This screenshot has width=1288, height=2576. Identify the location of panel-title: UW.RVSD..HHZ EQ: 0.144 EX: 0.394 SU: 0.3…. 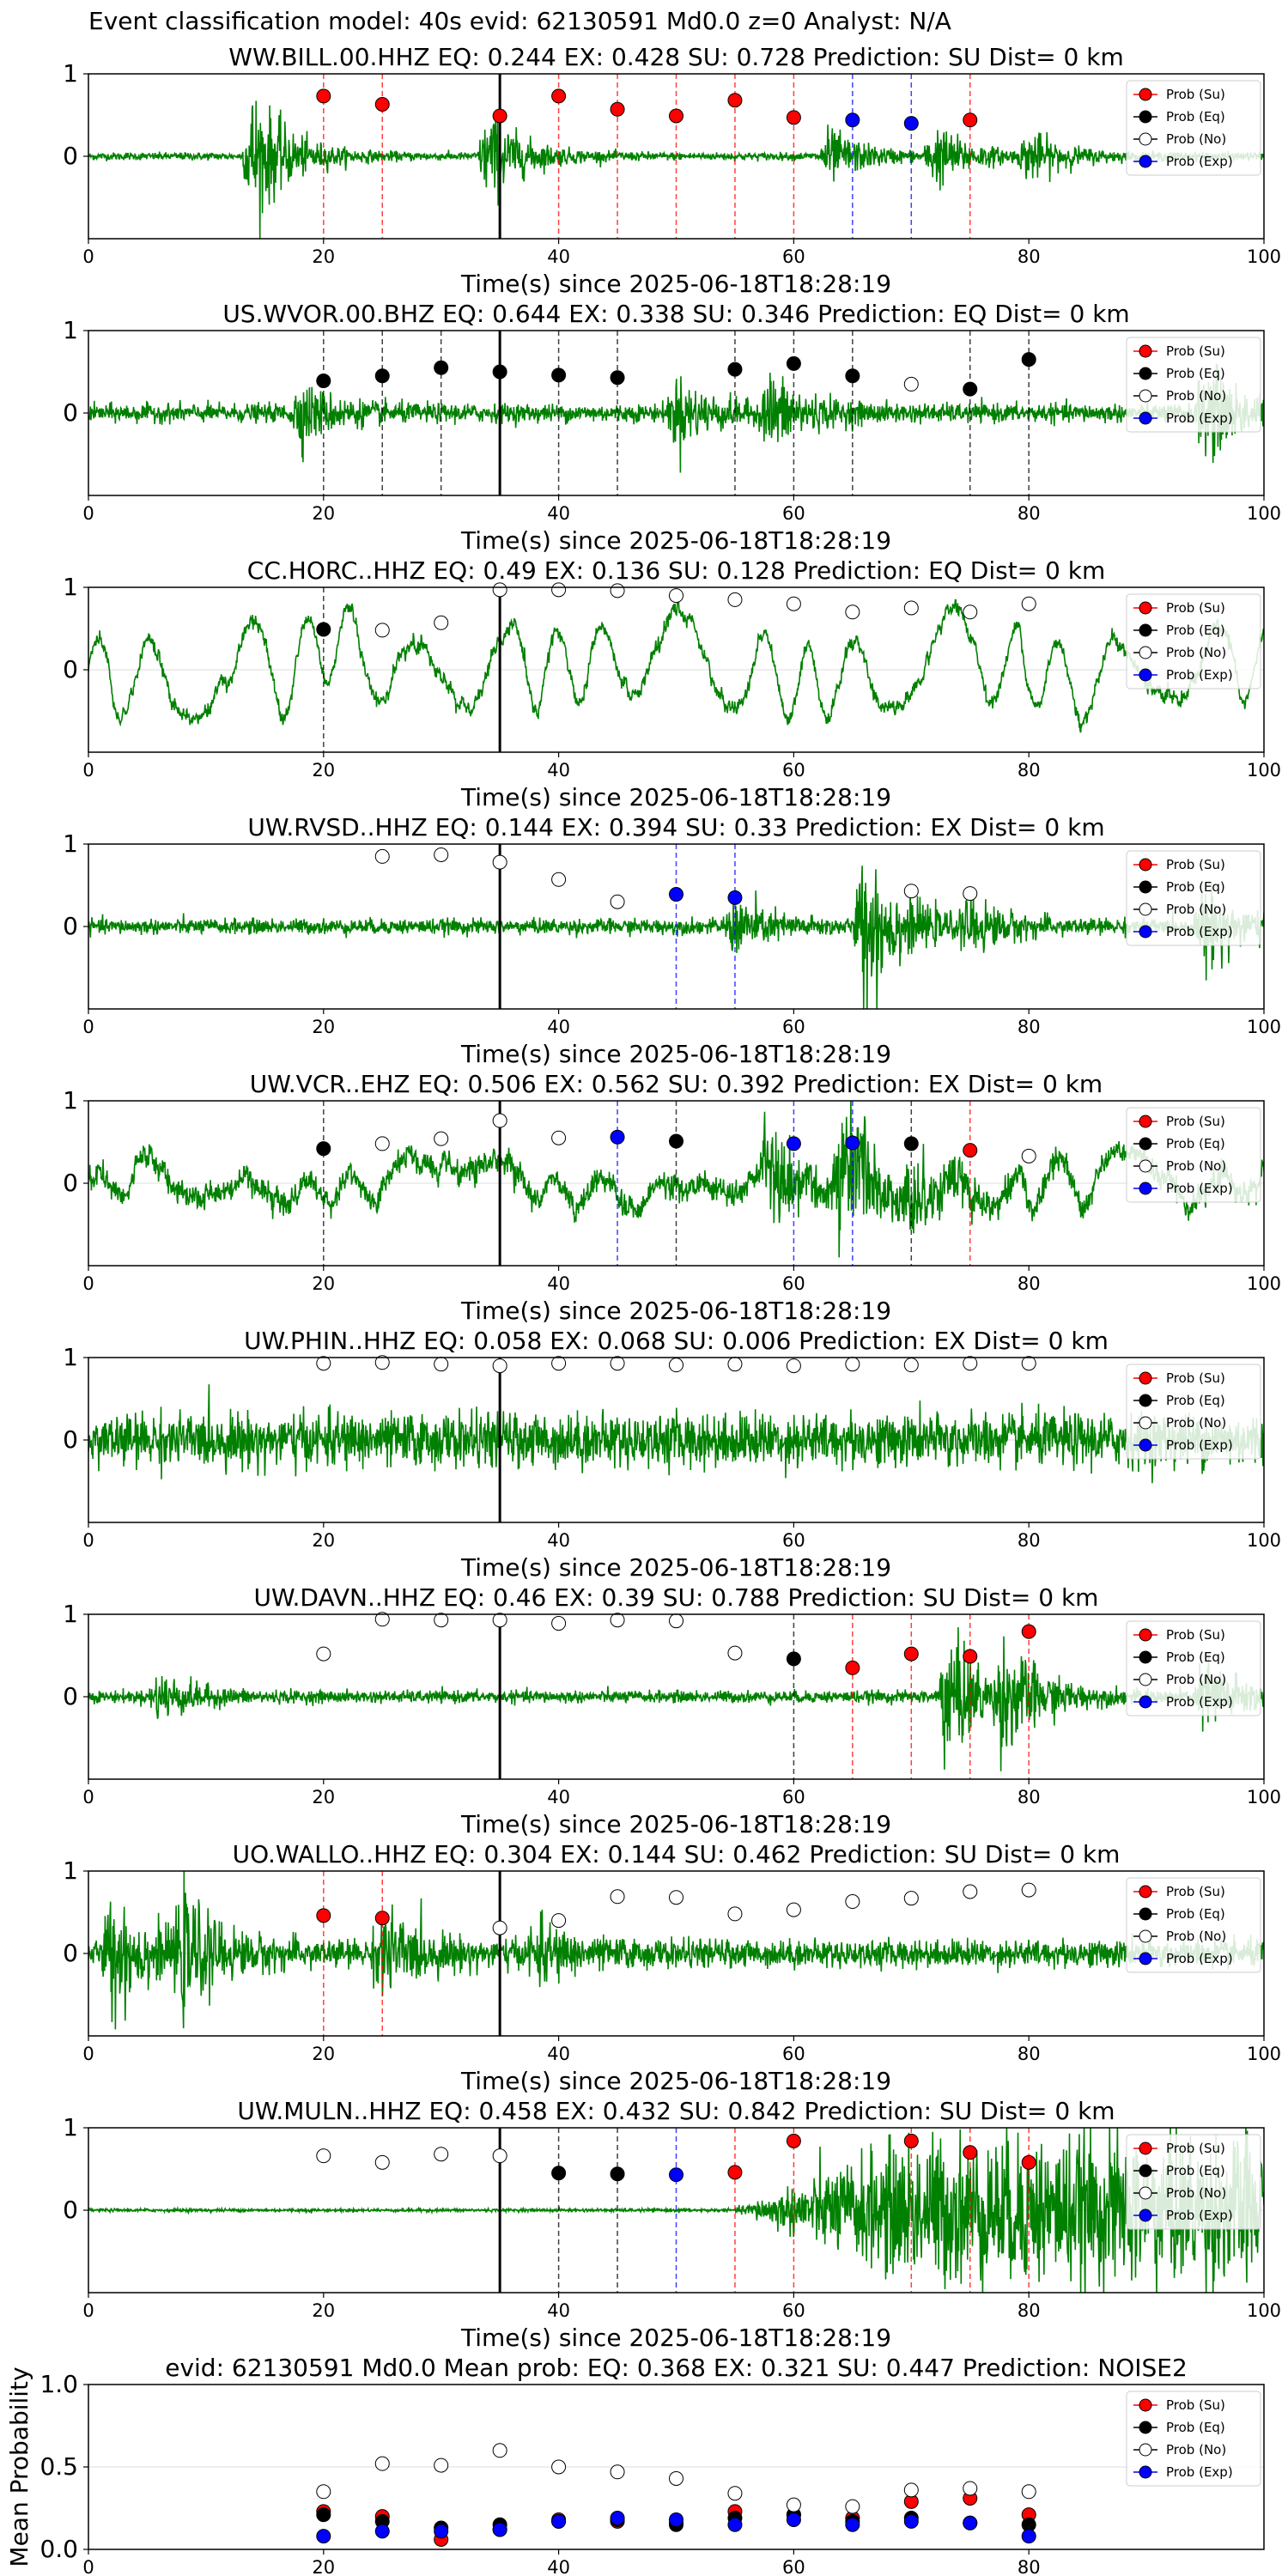
(675, 827).